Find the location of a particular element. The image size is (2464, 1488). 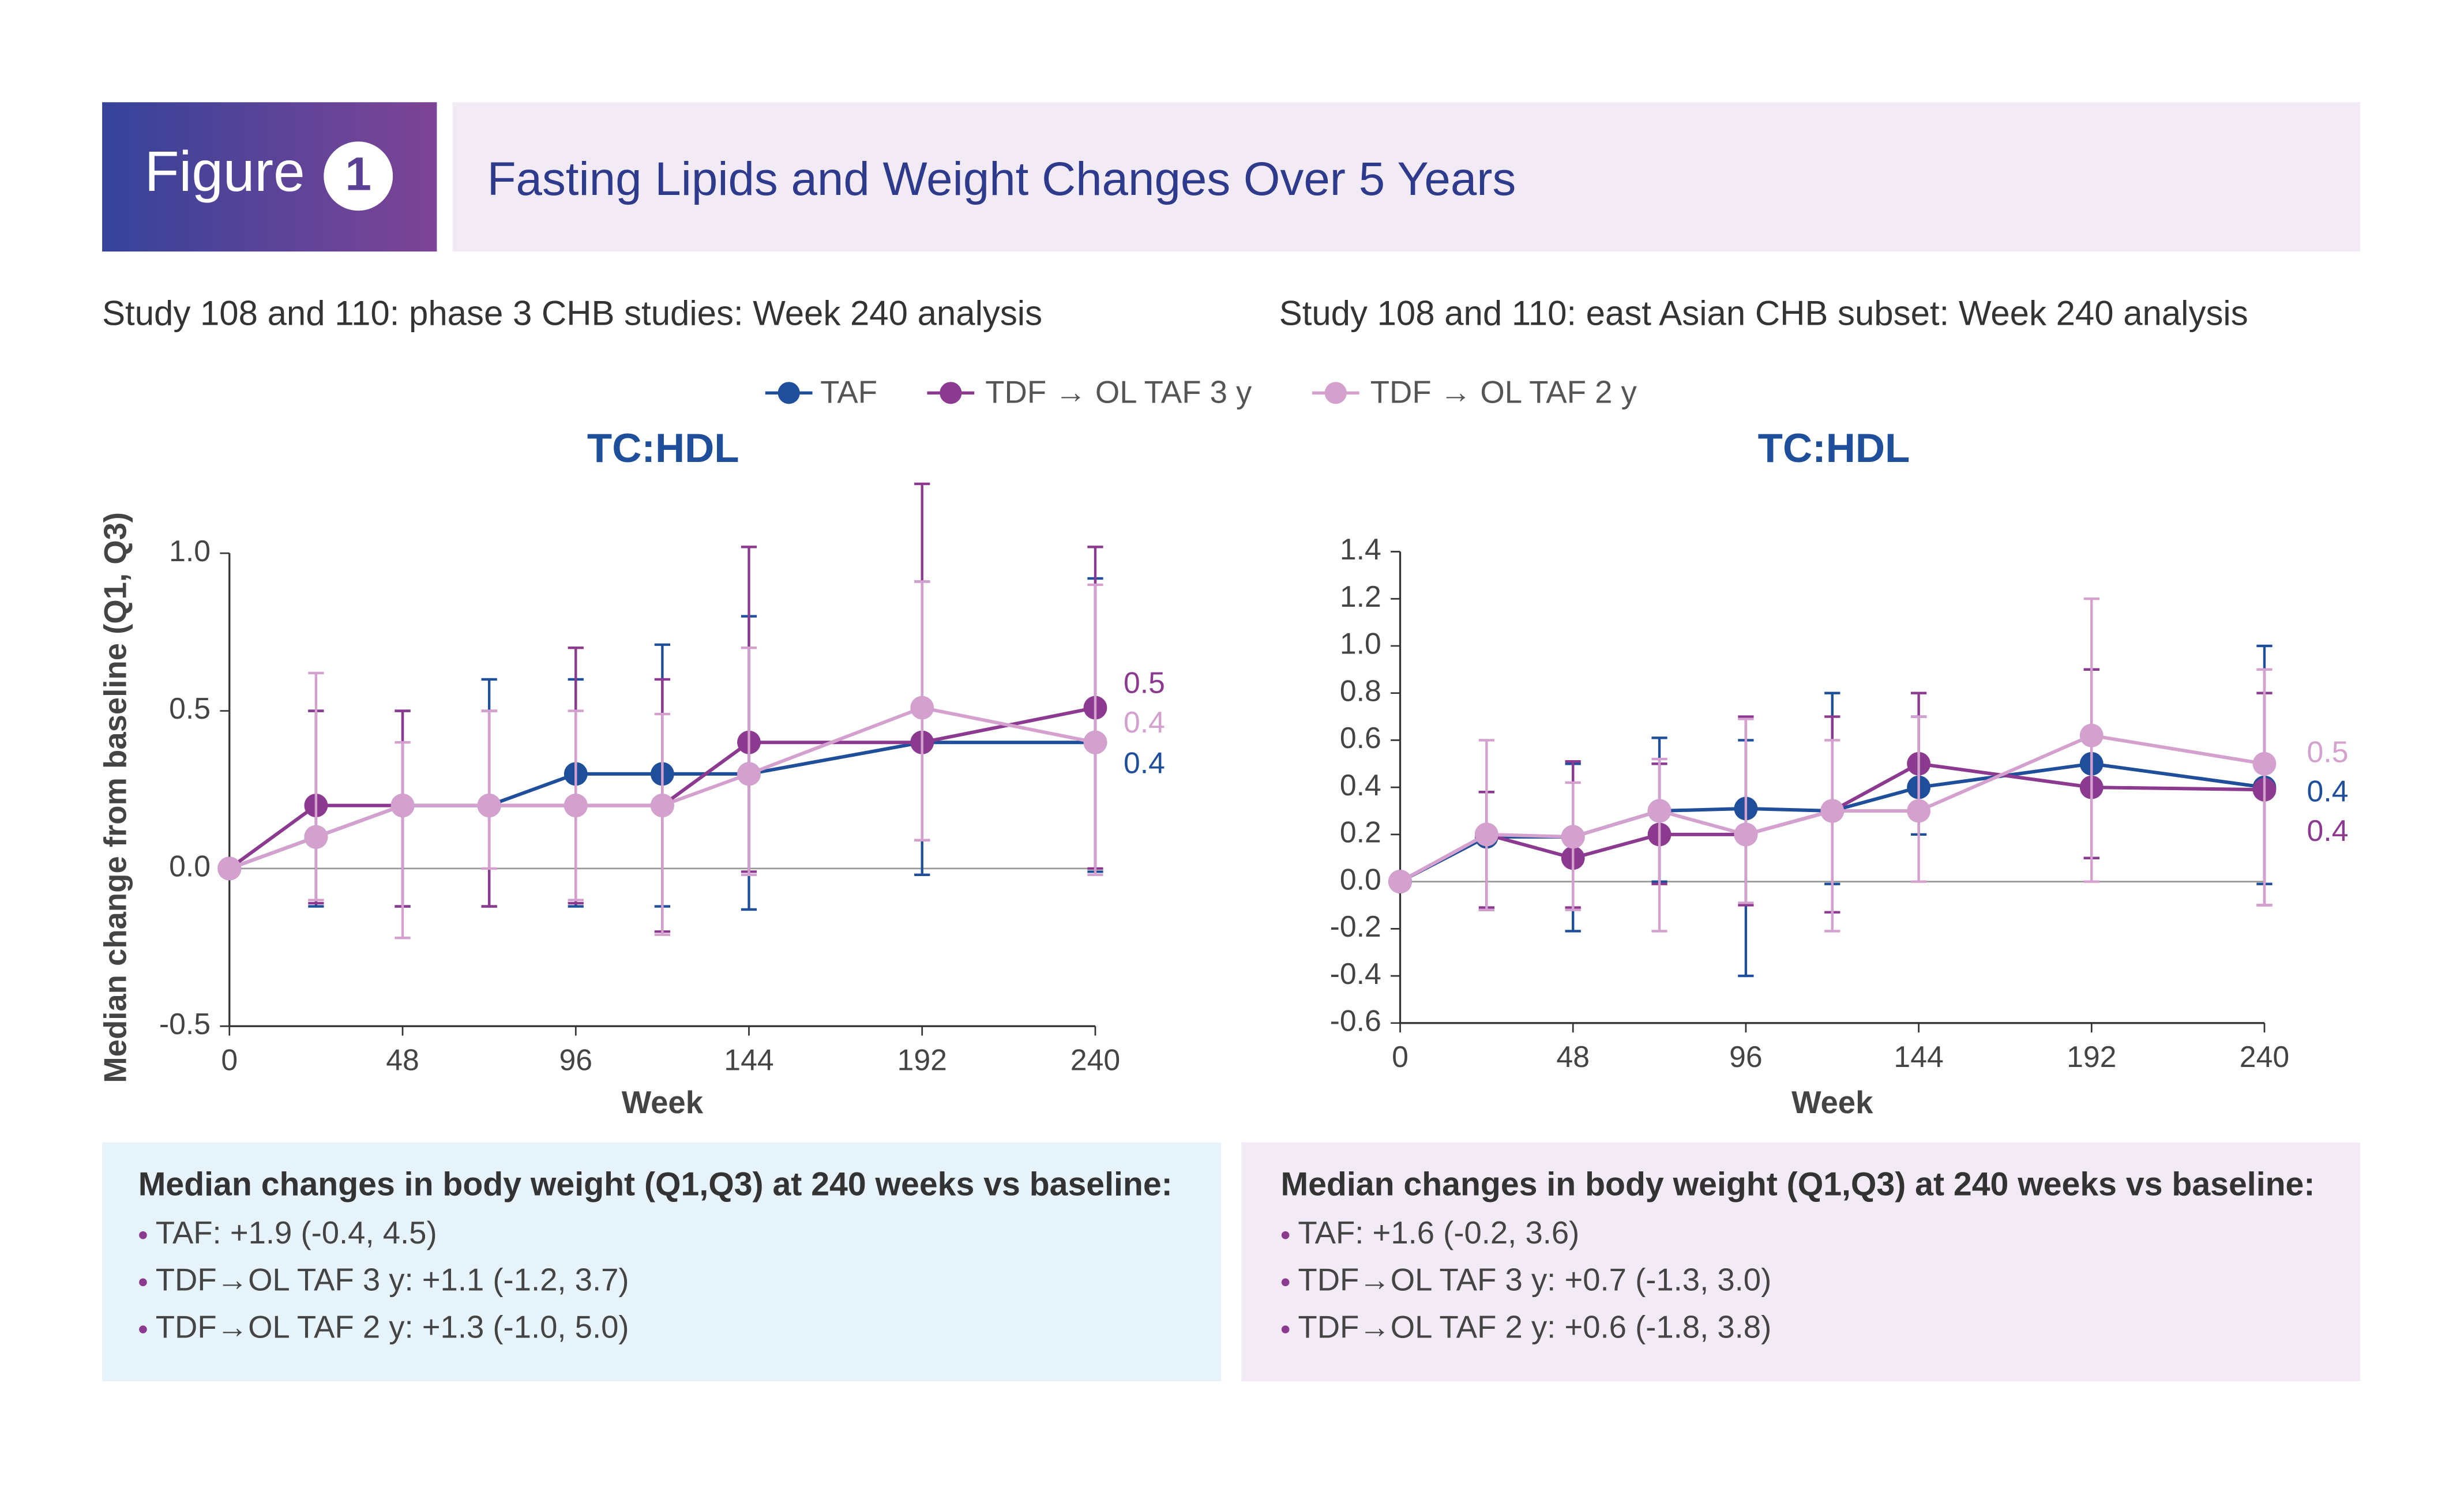

legend-label: TDF → OL TAF 3 y is located at coordinates (1118, 392).